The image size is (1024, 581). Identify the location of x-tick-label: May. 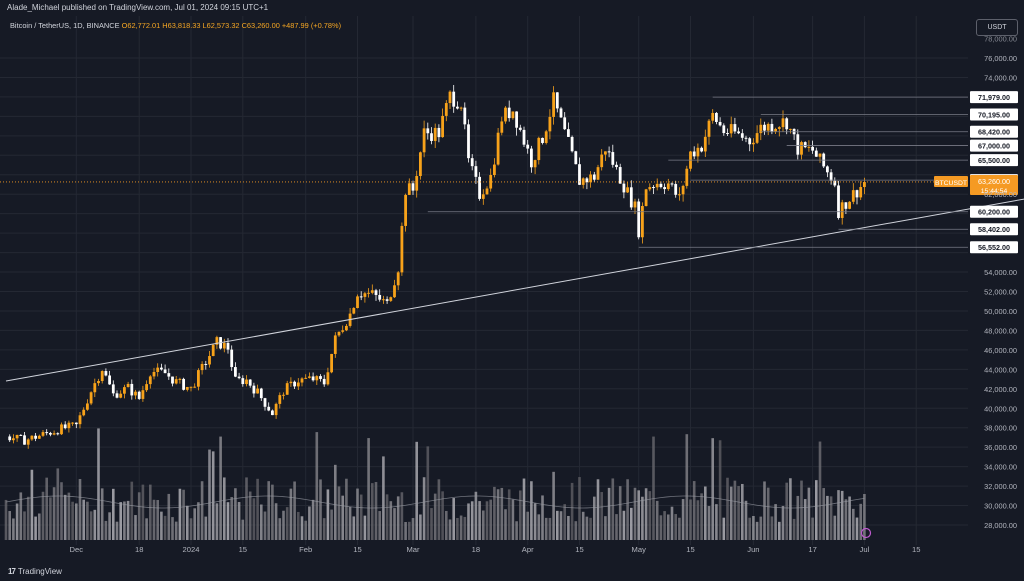
(639, 549).